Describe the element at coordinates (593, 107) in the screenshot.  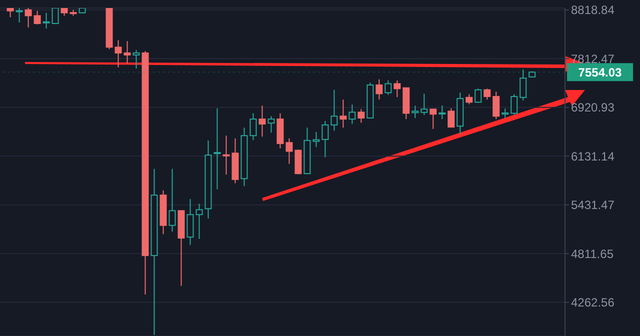
I see `y-tick-label: 6920.93` at that location.